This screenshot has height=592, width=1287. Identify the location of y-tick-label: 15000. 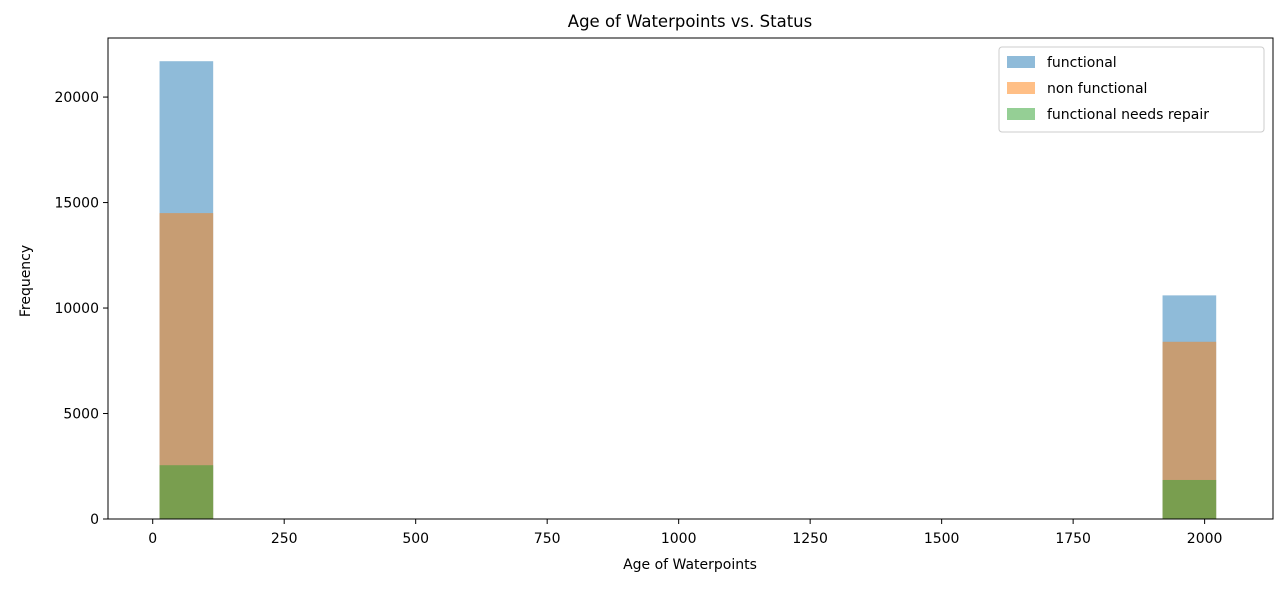
(76, 204).